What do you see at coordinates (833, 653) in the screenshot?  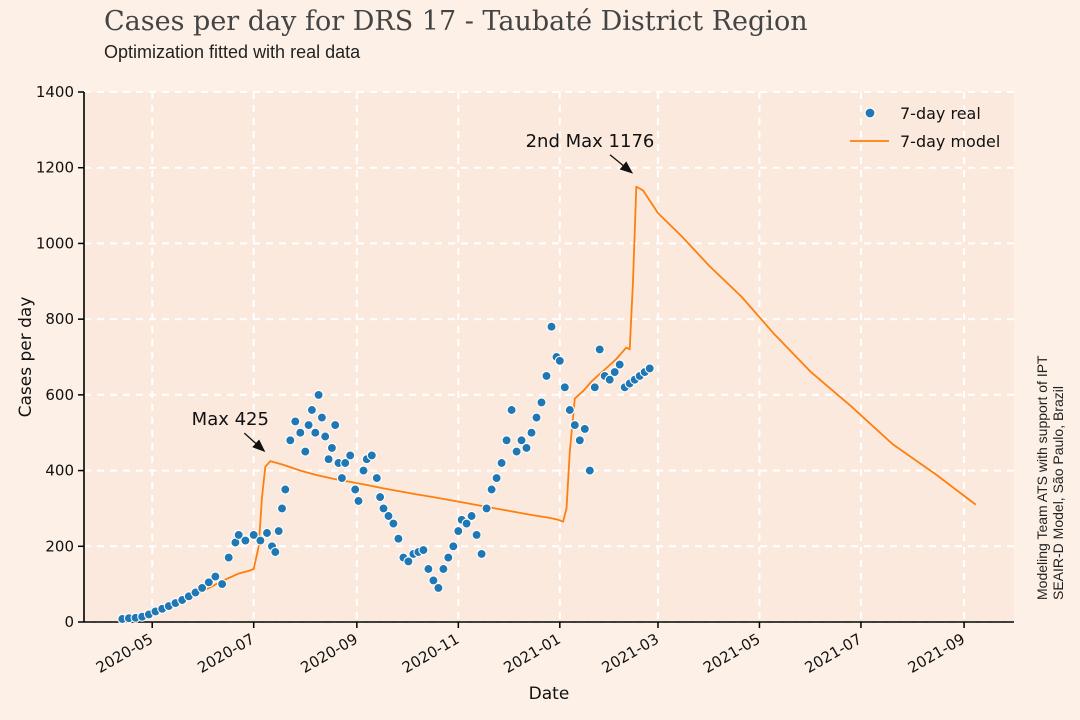 I see `x-tick-label: 2021-07` at bounding box center [833, 653].